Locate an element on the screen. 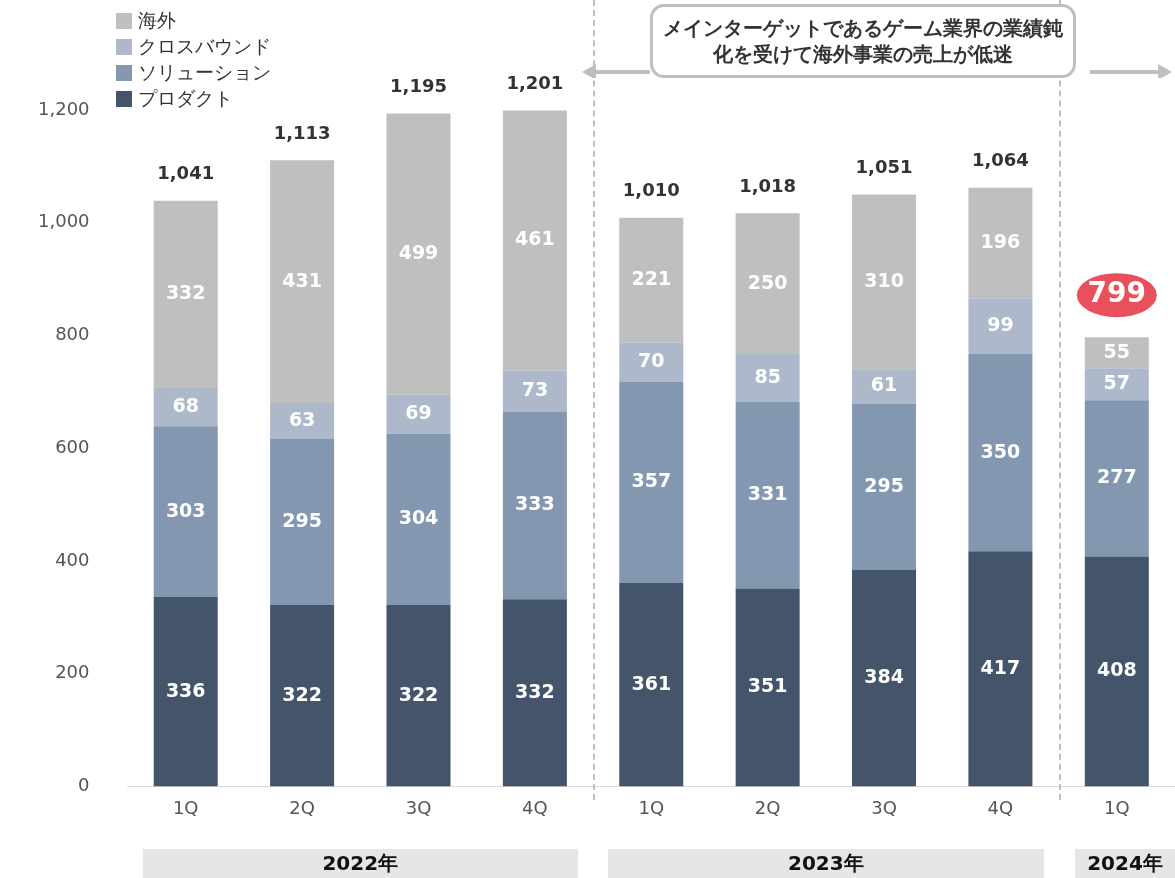  data-label: 431 is located at coordinates (302, 279).